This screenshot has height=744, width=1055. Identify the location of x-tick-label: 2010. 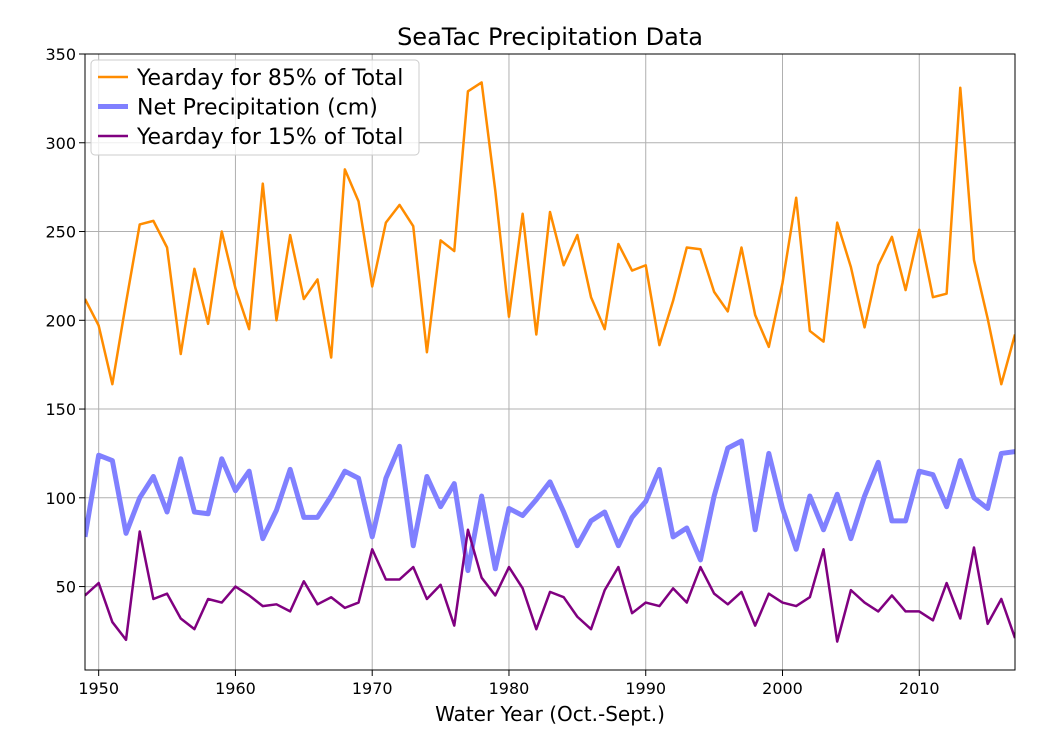
(919, 688).